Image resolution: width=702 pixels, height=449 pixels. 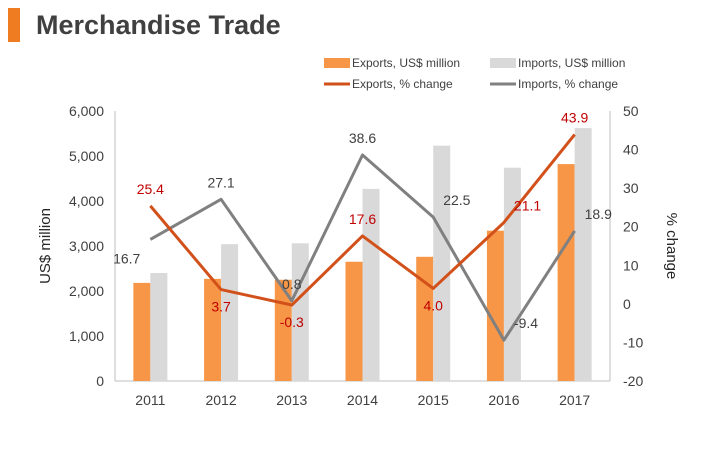 I want to click on y-right-tick-label: -10, so click(x=633, y=342).